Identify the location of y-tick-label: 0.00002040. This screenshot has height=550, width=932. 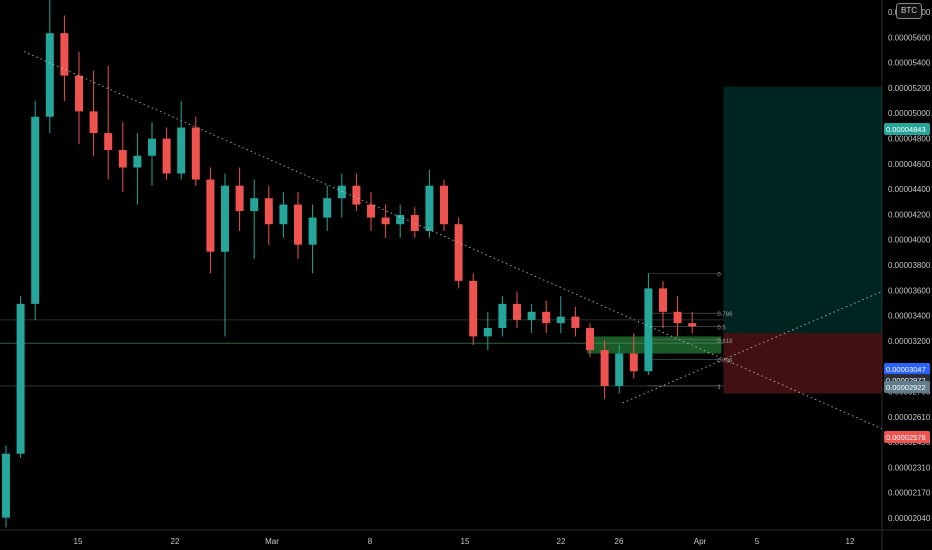
(909, 518).